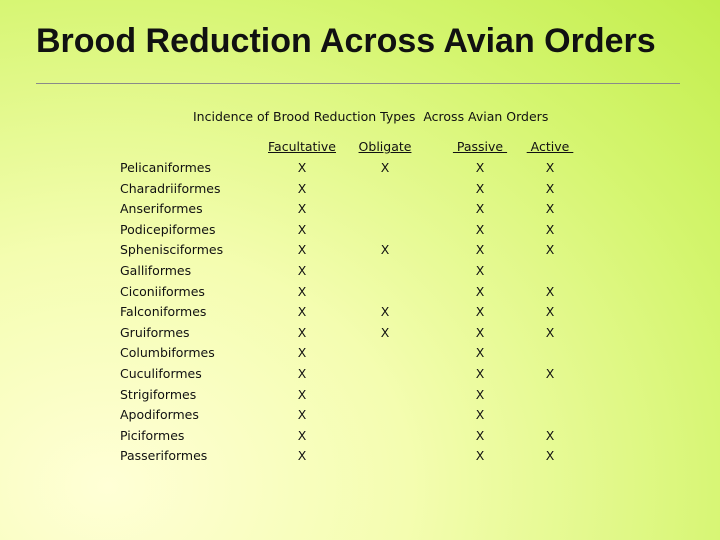 This screenshot has width=720, height=540. I want to click on table-row: Cuculiformes X X X, so click(360, 376).